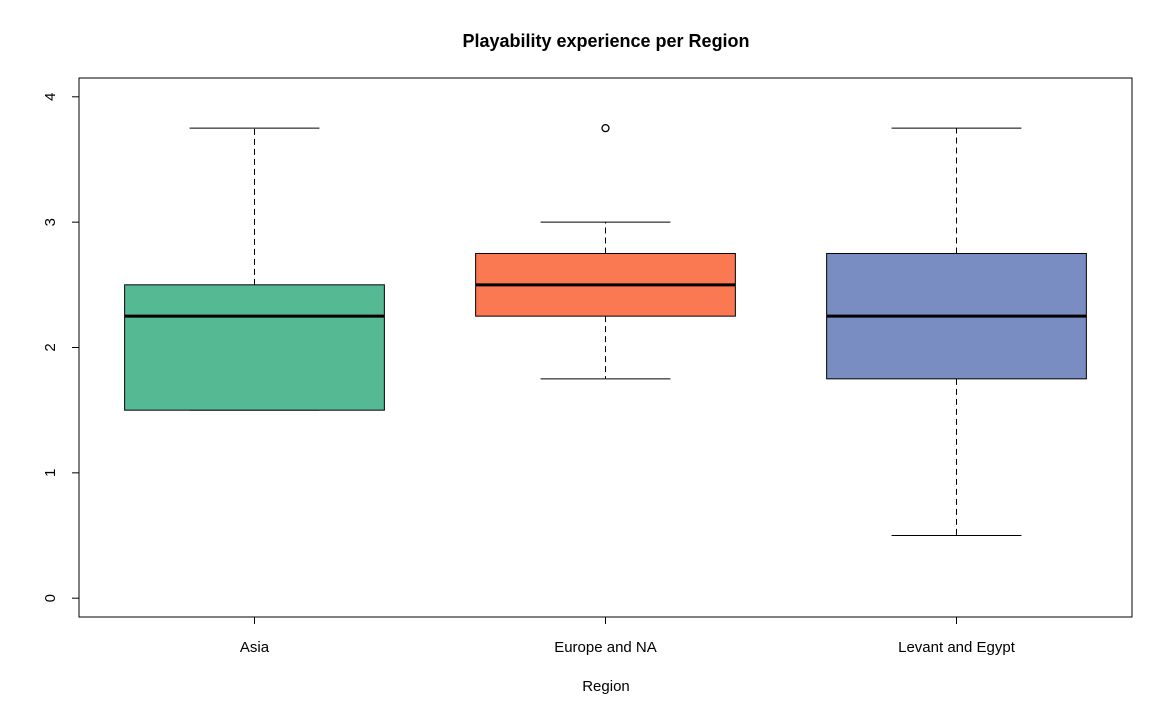  What do you see at coordinates (605, 41) in the screenshot?
I see `chart-title: Playability experience per Region` at bounding box center [605, 41].